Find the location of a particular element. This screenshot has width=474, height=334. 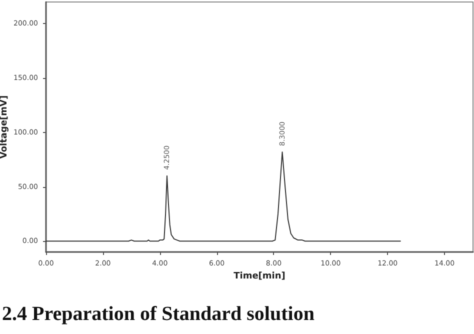

text: 2.4 Preparation of Standard solution is located at coordinates (158, 314).